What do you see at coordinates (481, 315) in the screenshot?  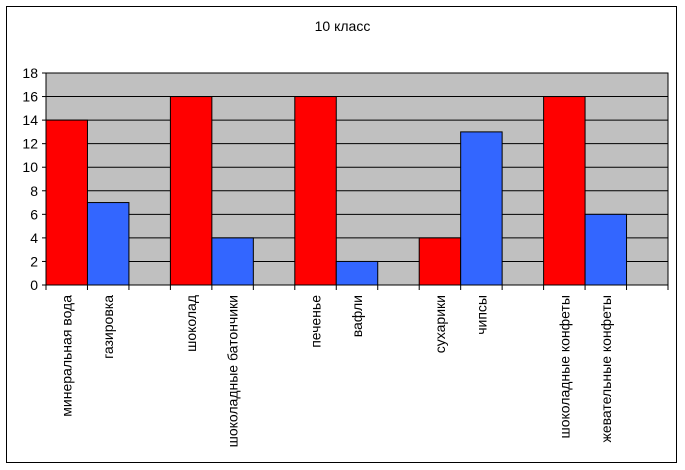 I see `category-label: чипсы` at bounding box center [481, 315].